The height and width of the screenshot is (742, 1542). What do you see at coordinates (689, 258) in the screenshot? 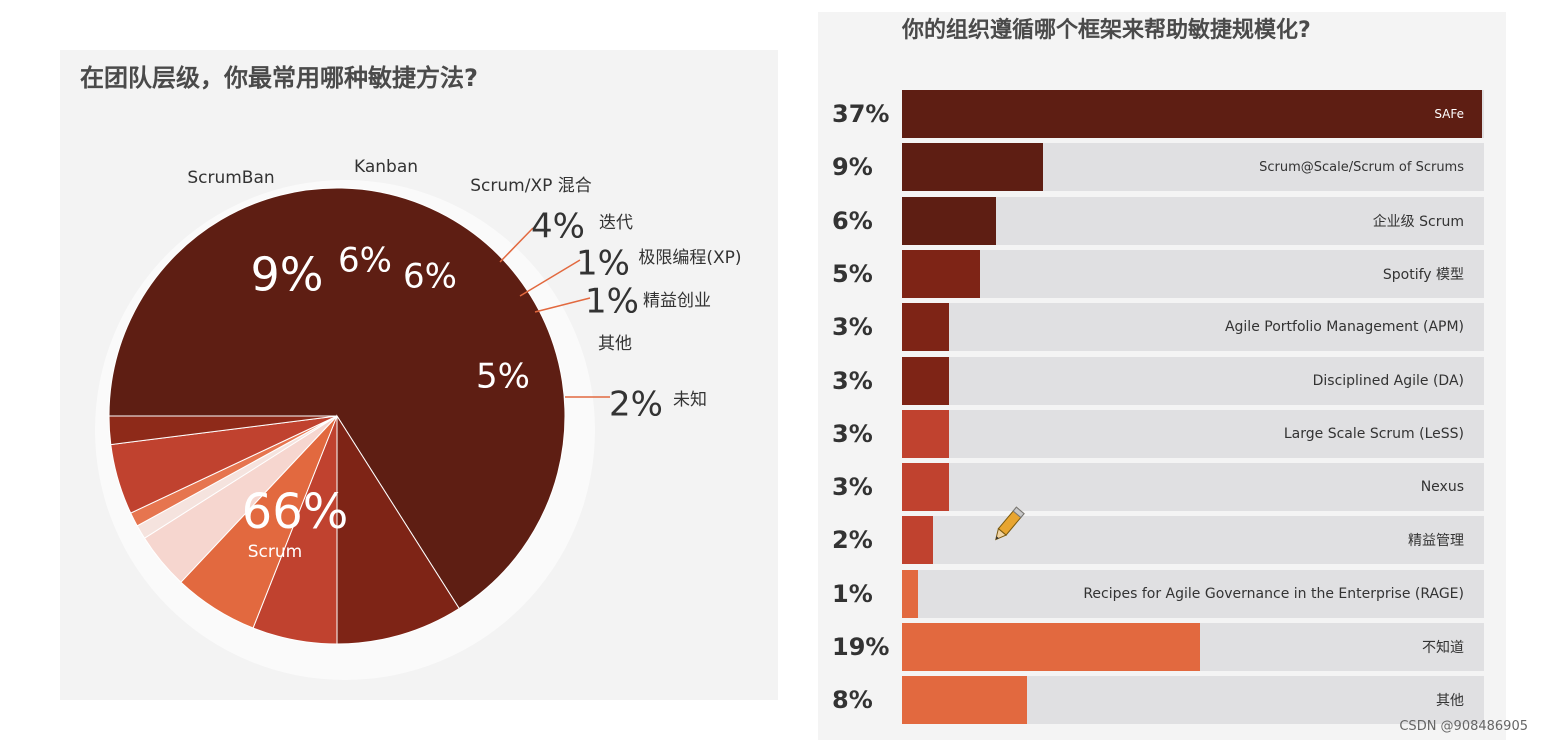
I see `pie-category-label-5: 极限编程(XP)` at bounding box center [689, 258].